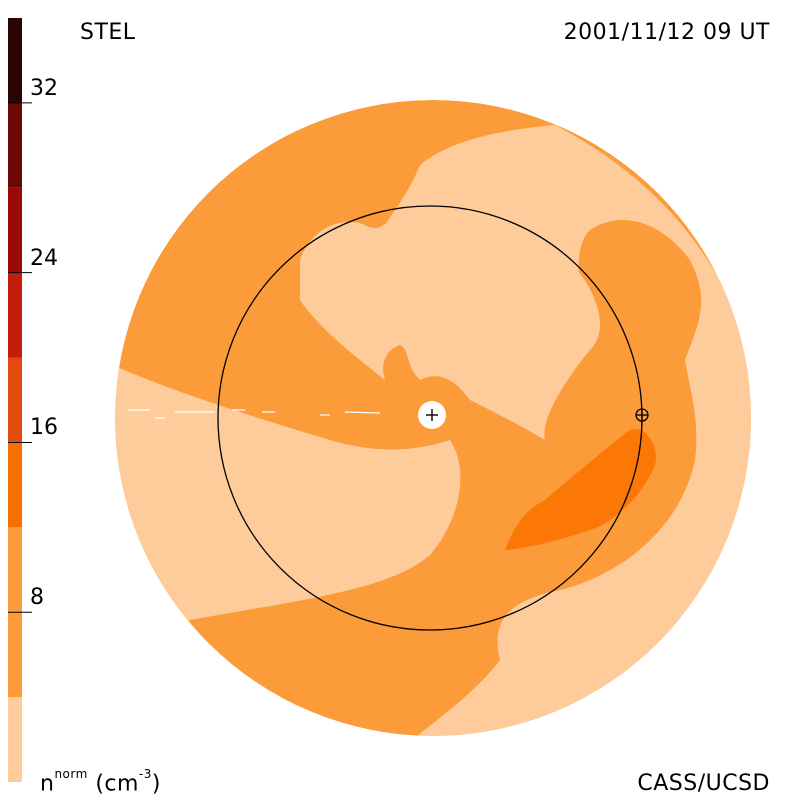 This screenshot has width=800, height=800. I want to click on colorbar-tick-label: 24, so click(44, 258).